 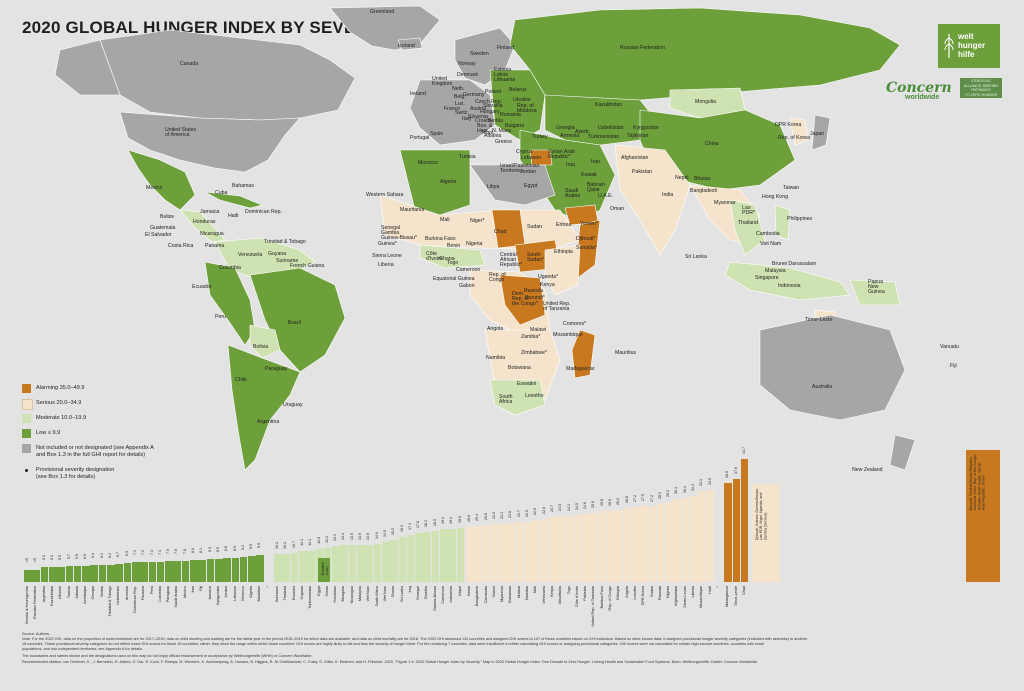 What do you see at coordinates (572, 194) in the screenshot?
I see `map-label-saudi-arabia: Saudi Arabia` at bounding box center [572, 194].